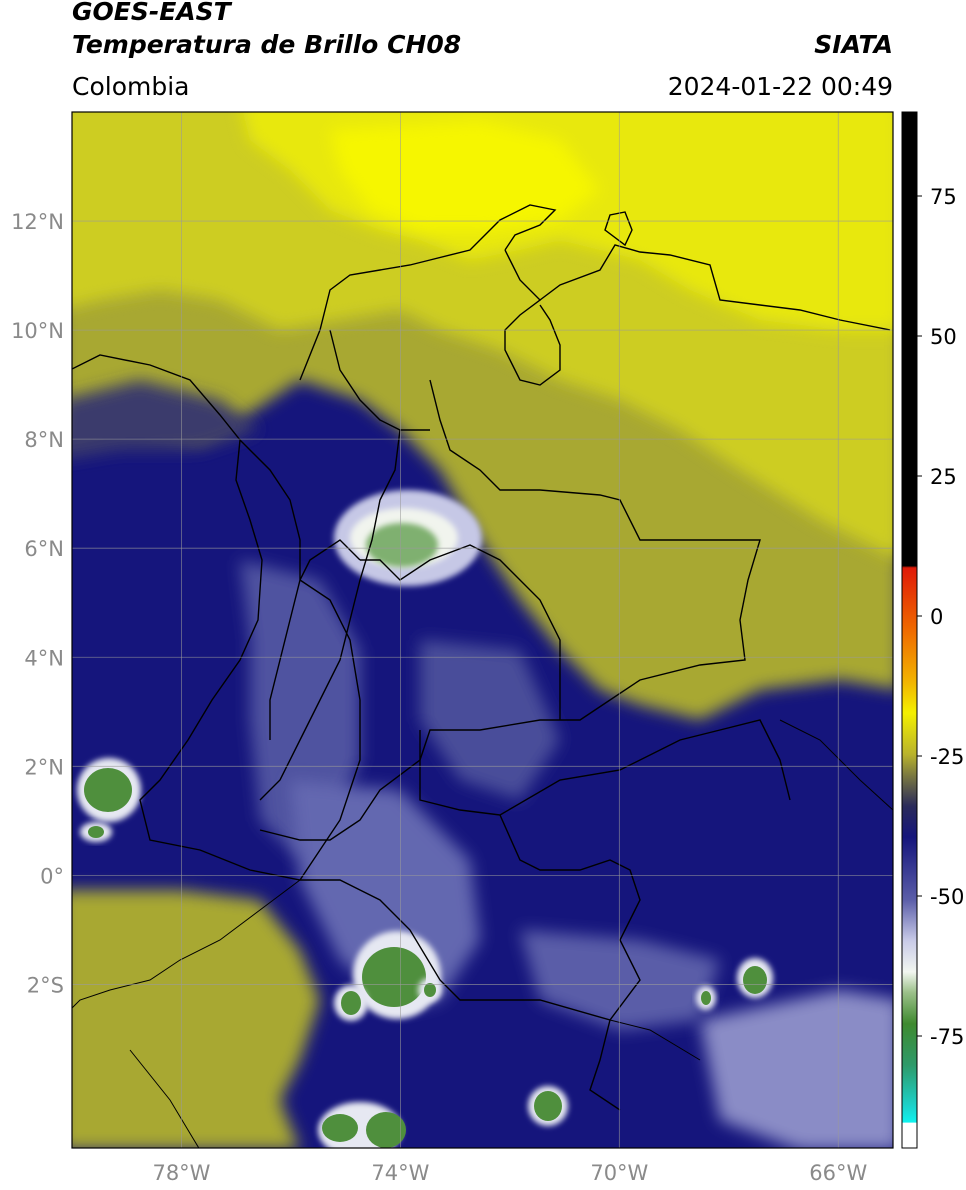 Image resolution: width=966 pixels, height=1190 pixels. I want to click on satellite-title: GOES-EAST, so click(151, 13).